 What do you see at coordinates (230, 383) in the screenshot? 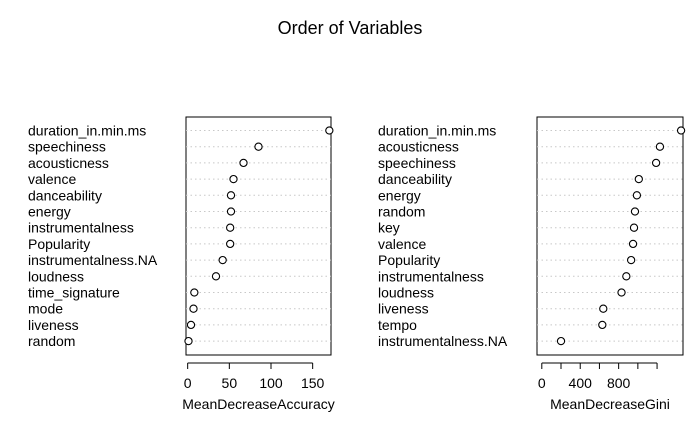
I see `x-tick-label: 50` at bounding box center [230, 383].